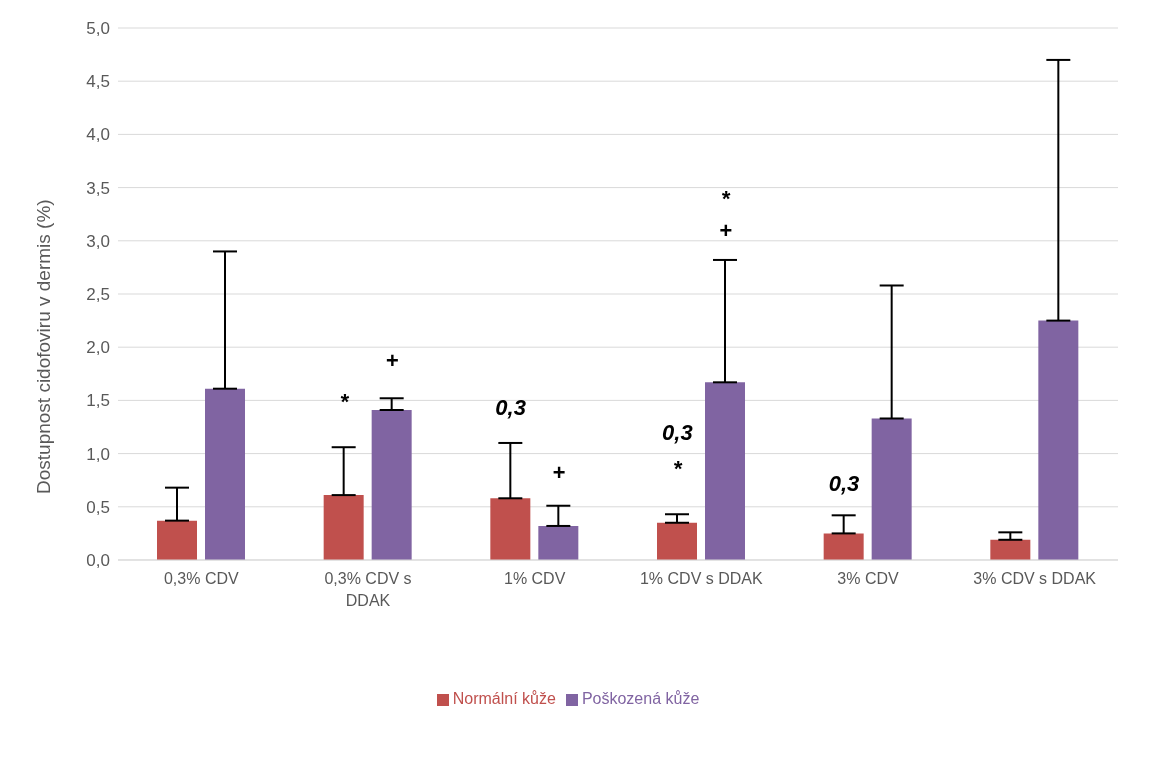 The height and width of the screenshot is (784, 1151). What do you see at coordinates (98, 561) in the screenshot?
I see `y-tick-label: 0,0` at bounding box center [98, 561].